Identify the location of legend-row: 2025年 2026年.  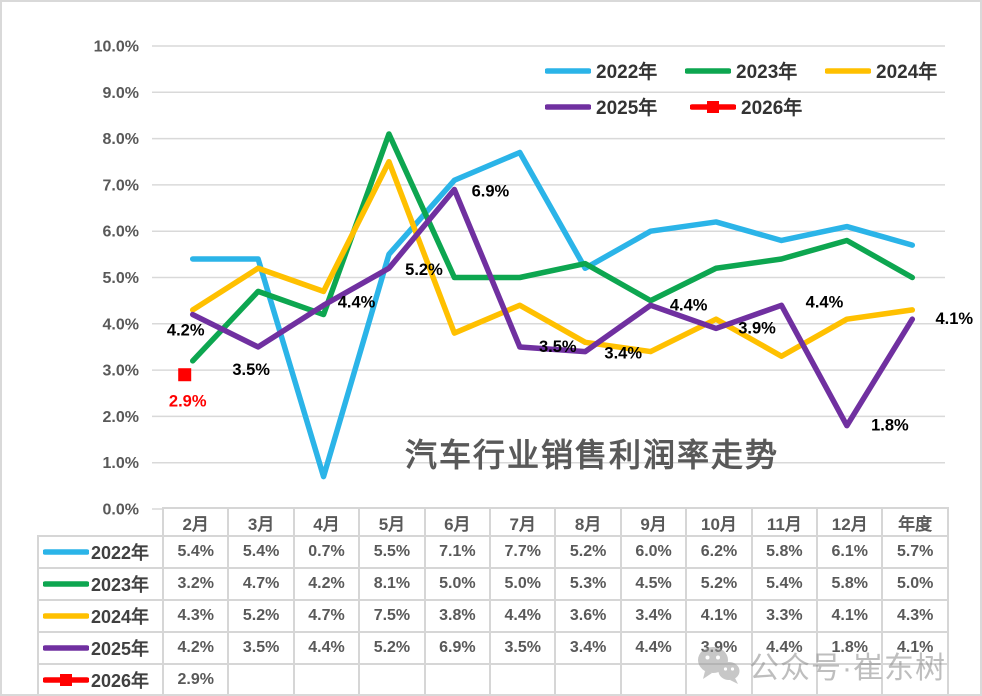
(755, 106).